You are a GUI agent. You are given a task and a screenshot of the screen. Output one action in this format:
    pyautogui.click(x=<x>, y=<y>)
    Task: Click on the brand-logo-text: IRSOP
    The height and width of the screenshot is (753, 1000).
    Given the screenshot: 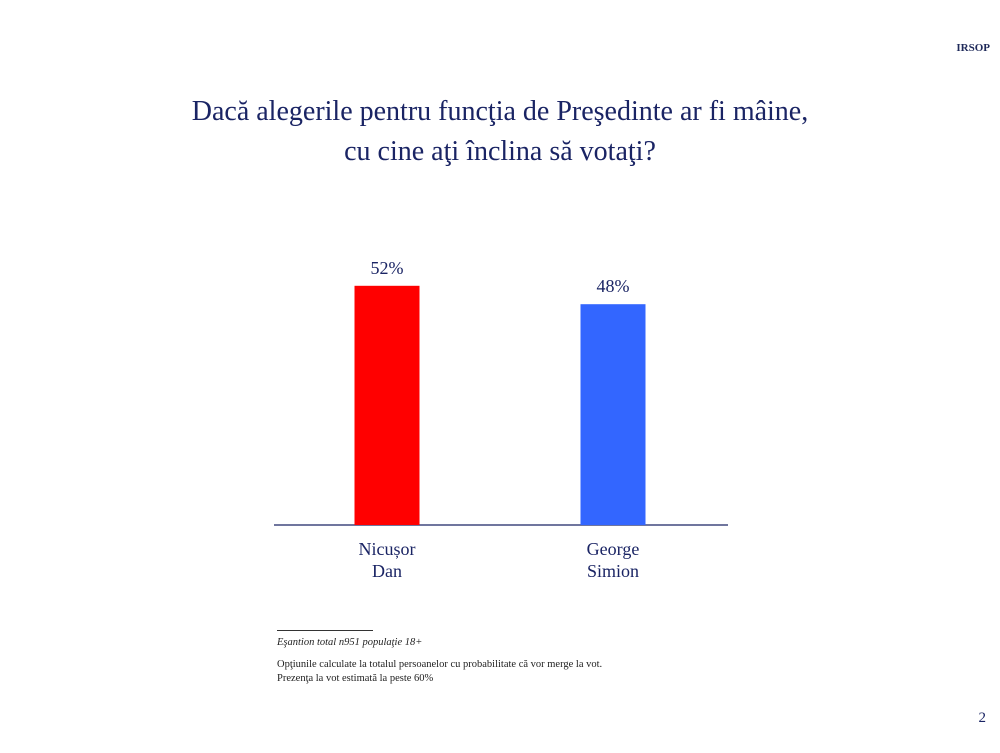 What is the action you would take?
    pyautogui.click(x=973, y=48)
    